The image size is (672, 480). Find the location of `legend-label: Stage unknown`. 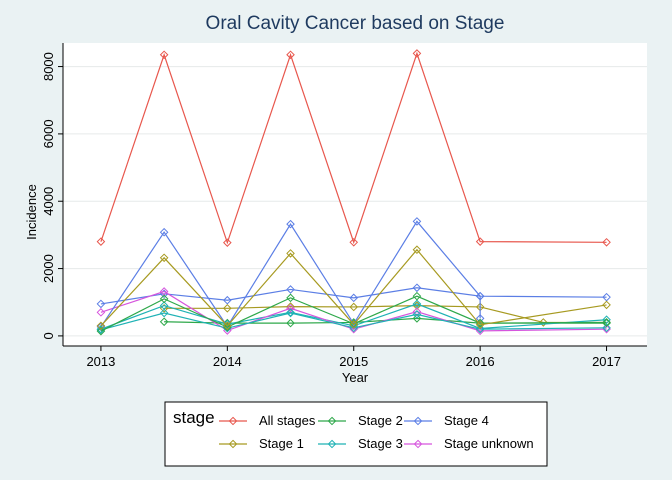

legend-label: Stage unknown is located at coordinates (489, 443).